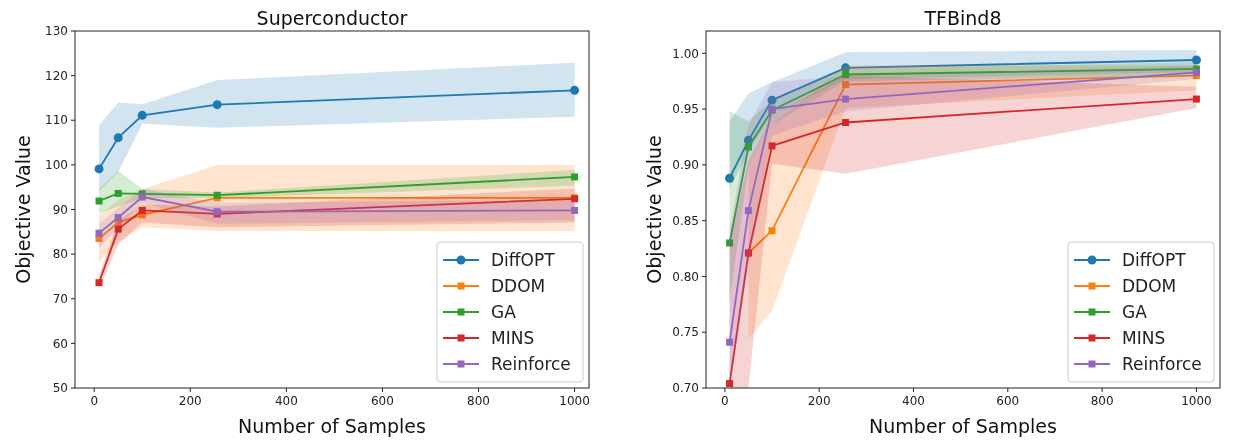  Describe the element at coordinates (685, 276) in the screenshot. I see `y-tick-label: 0.80` at that location.